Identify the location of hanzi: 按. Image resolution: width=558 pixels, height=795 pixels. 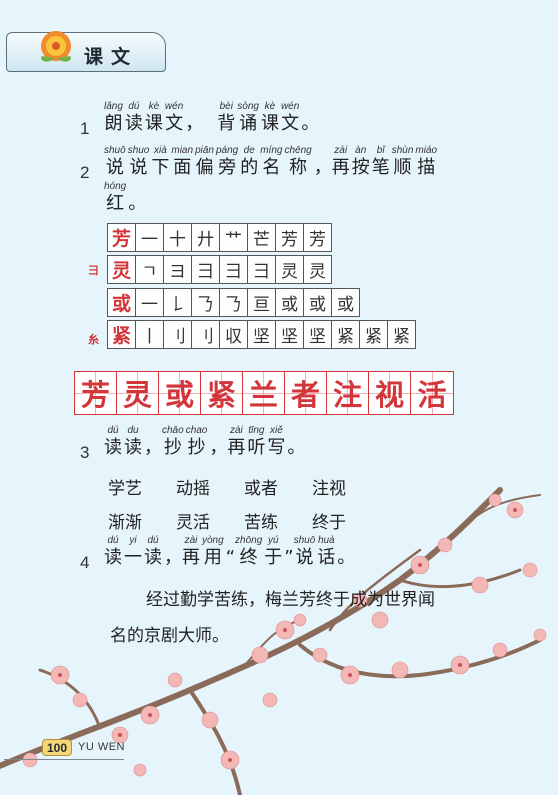
(360, 167).